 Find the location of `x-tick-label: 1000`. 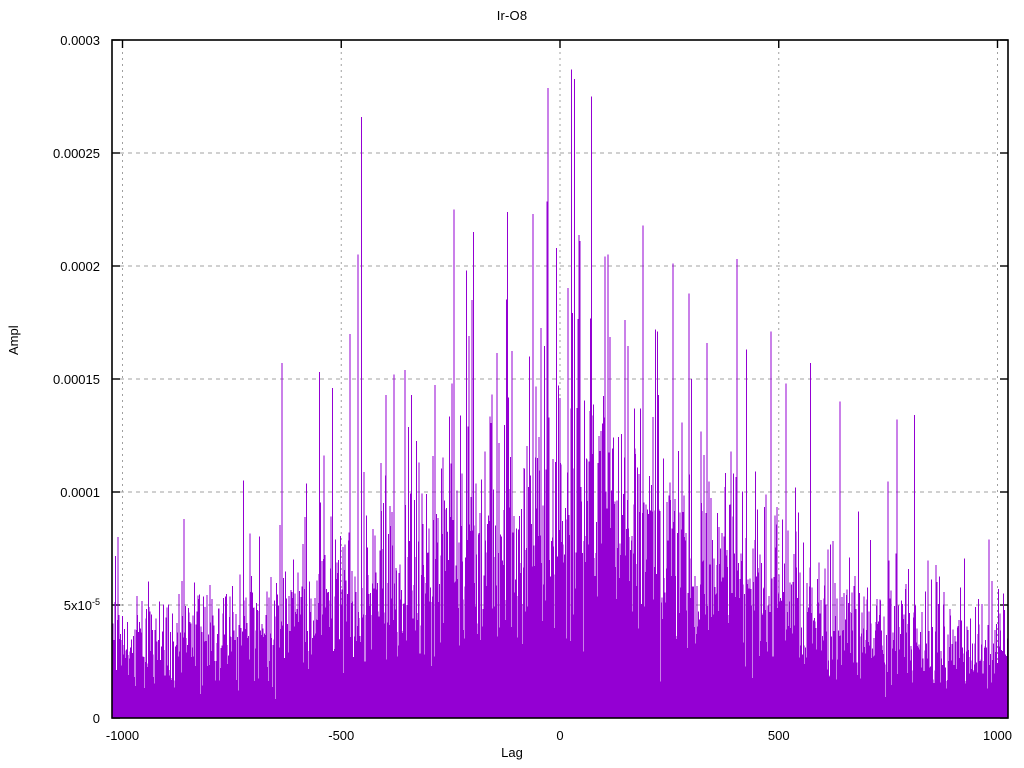

x-tick-label: 1000 is located at coordinates (997, 735).